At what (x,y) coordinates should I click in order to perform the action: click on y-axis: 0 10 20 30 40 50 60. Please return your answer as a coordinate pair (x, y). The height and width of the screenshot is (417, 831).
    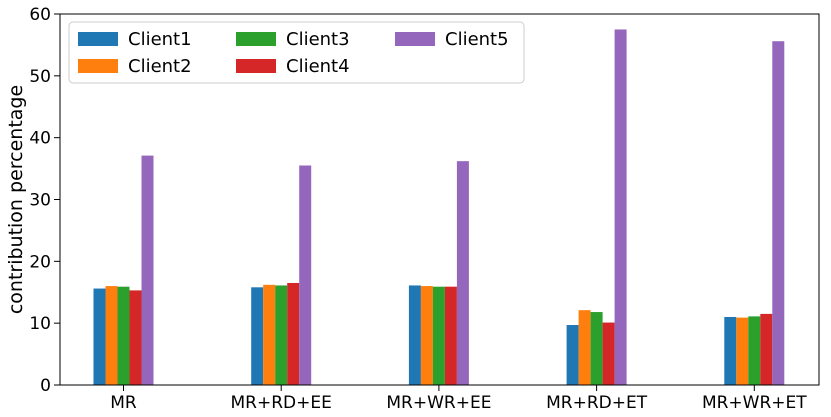
    Looking at the image, I should click on (44, 200).